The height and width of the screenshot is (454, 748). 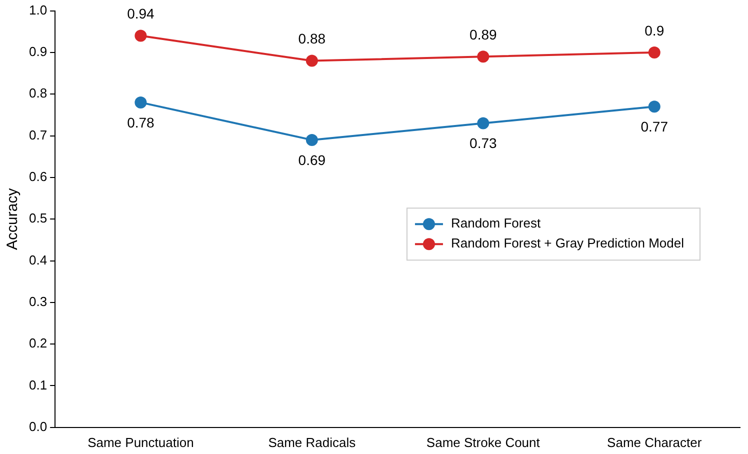 What do you see at coordinates (483, 143) in the screenshot?
I see `data-label: 0.73` at bounding box center [483, 143].